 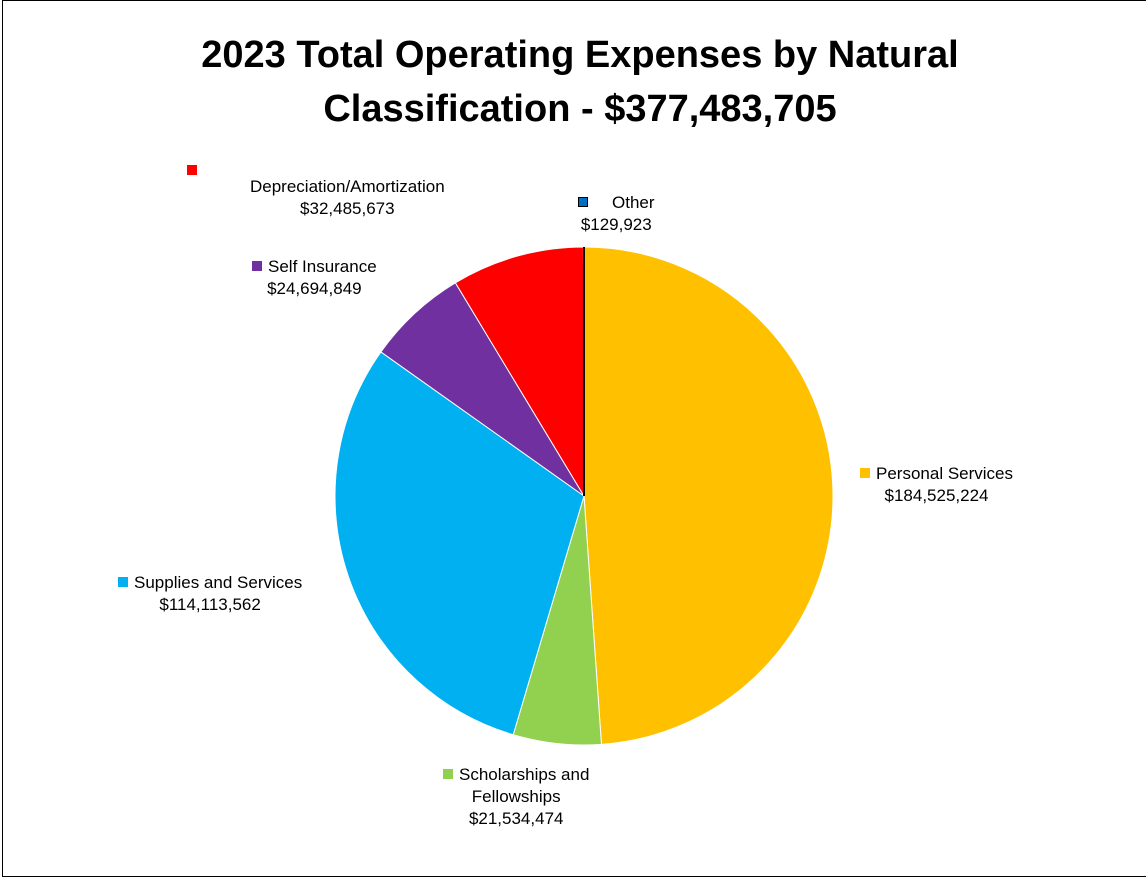 I want to click on label-value-other: $129,923, so click(x=616, y=224).